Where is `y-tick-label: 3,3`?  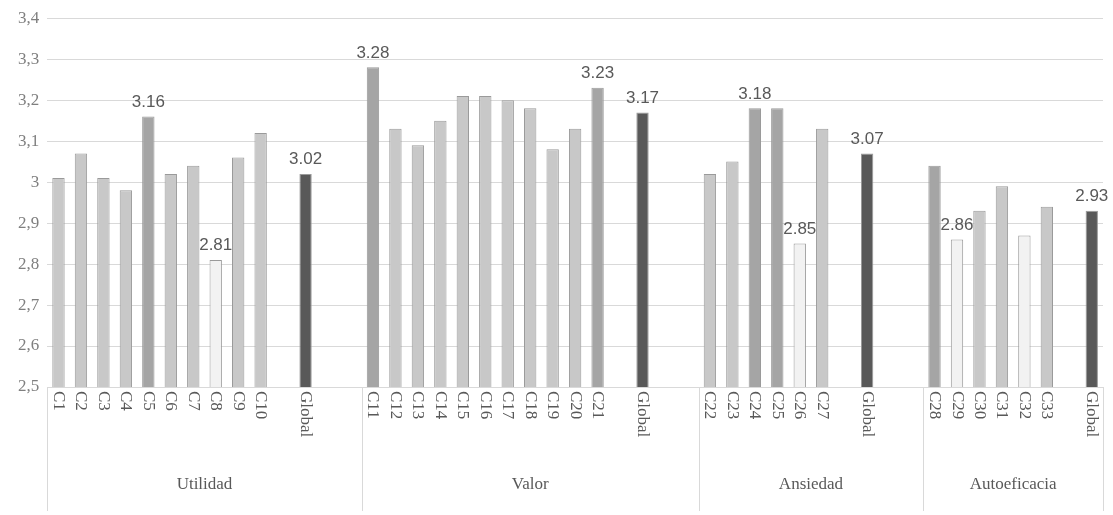
y-tick-label: 3,3 is located at coordinates (29, 58).